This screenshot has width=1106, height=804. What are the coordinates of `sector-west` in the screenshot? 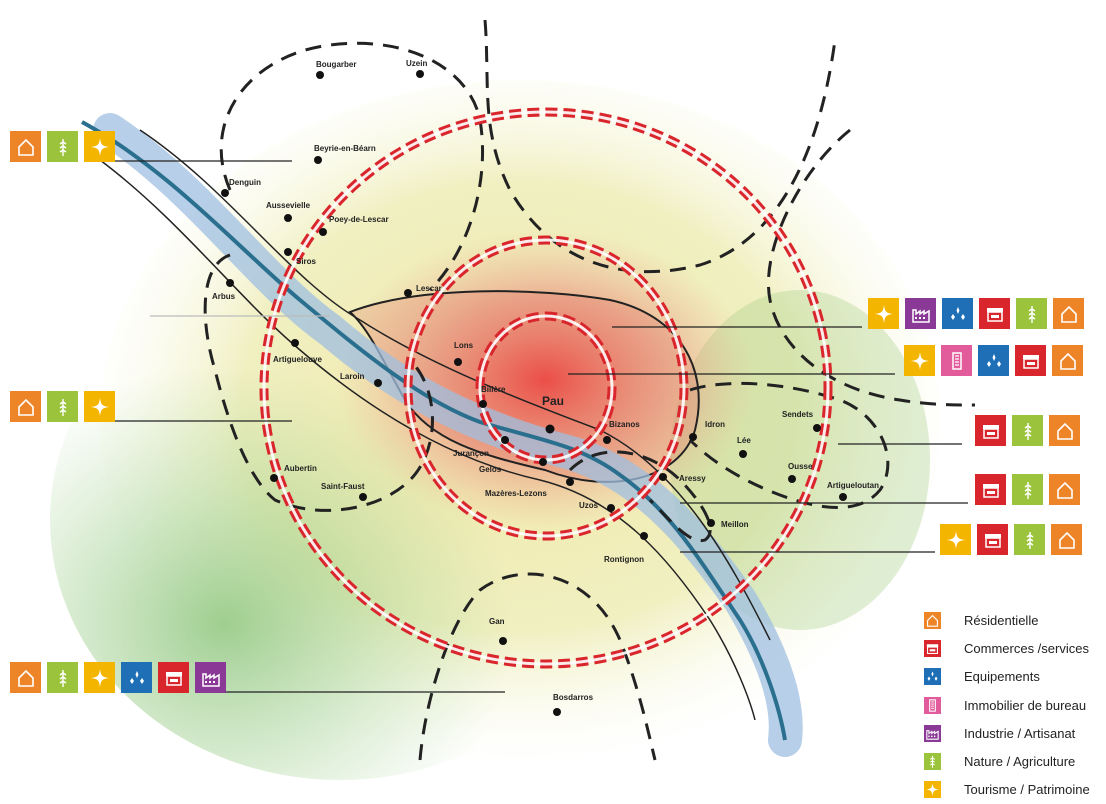 It's located at (318, 382).